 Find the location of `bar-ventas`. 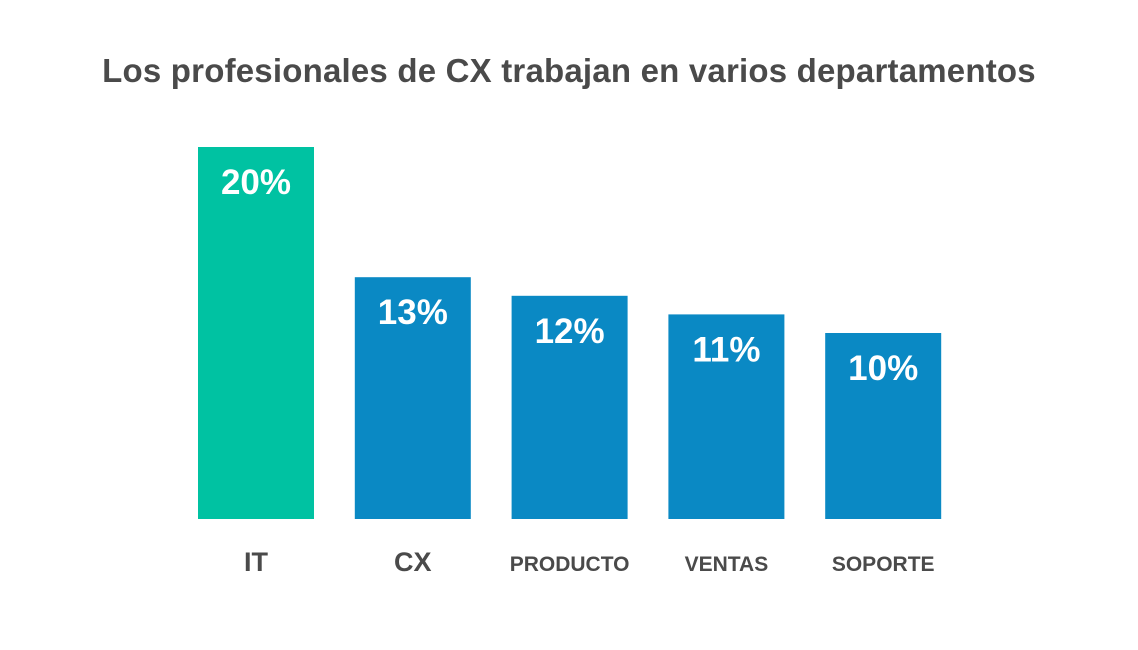

bar-ventas is located at coordinates (726, 416).